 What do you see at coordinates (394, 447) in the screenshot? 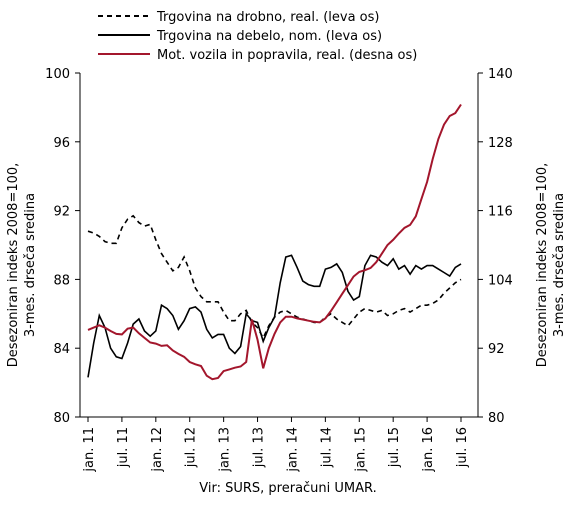
I see `x-tick-label: jul. 15` at bounding box center [394, 447].